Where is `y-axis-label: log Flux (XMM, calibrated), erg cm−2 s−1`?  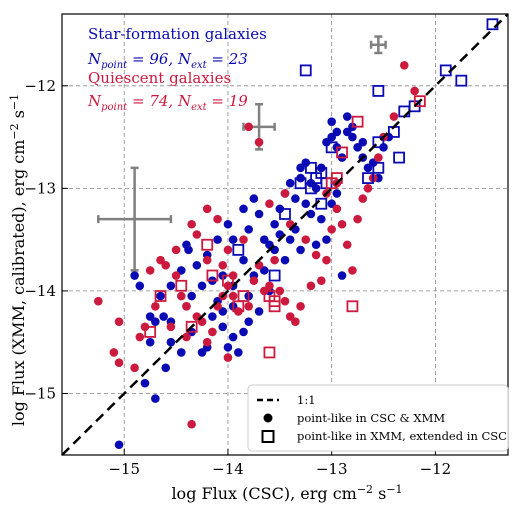
y-axis-label: log Flux (XMM, calibrated), erg cm−2 s−1 is located at coordinates (18, 260).